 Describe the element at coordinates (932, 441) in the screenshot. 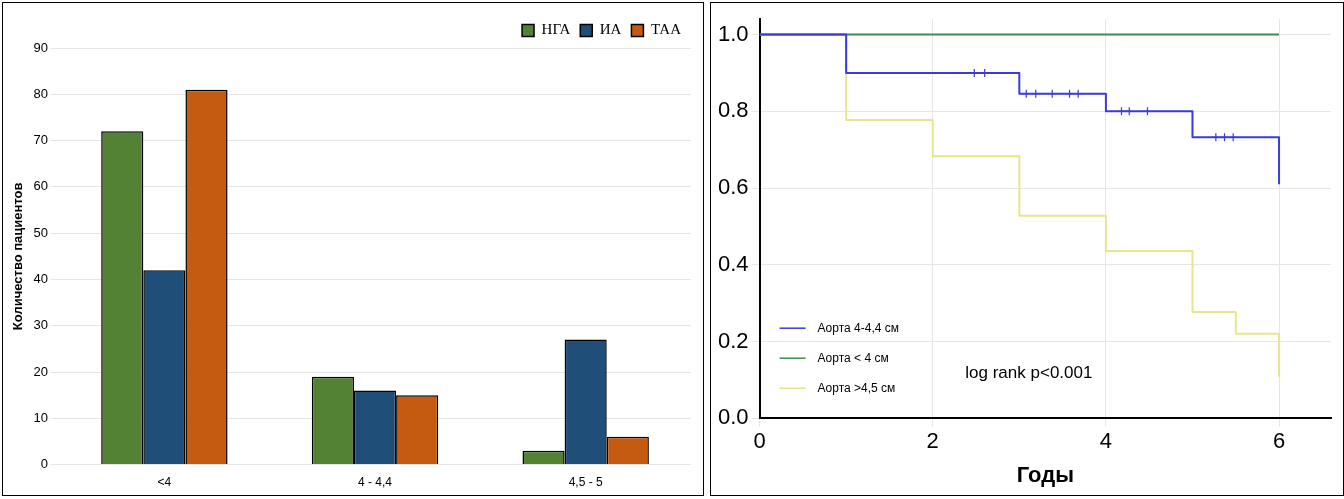

I see `x-tick-label: 2` at that location.